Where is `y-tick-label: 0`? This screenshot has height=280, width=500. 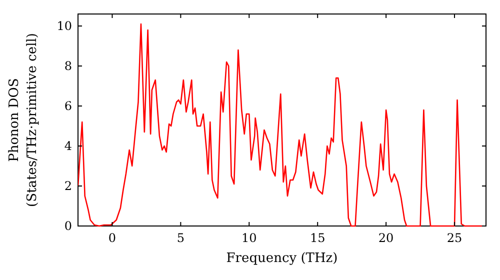
y-tick-label: 0 is located at coordinates (68, 226).